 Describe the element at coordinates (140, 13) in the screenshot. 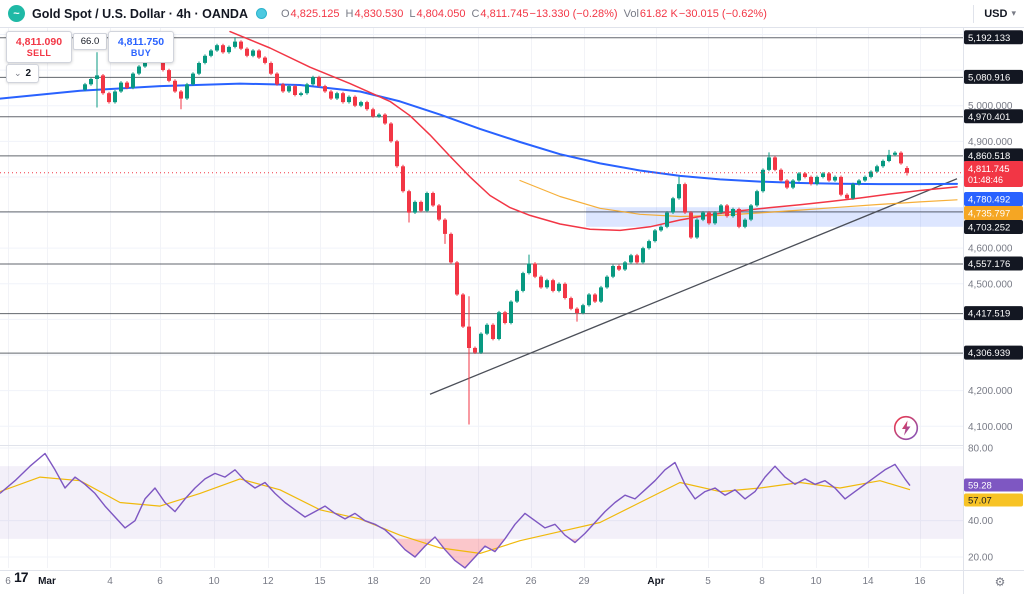

I see `symbol-title: Gold Spot / U.S. Dollar · 4h · OANDA` at that location.